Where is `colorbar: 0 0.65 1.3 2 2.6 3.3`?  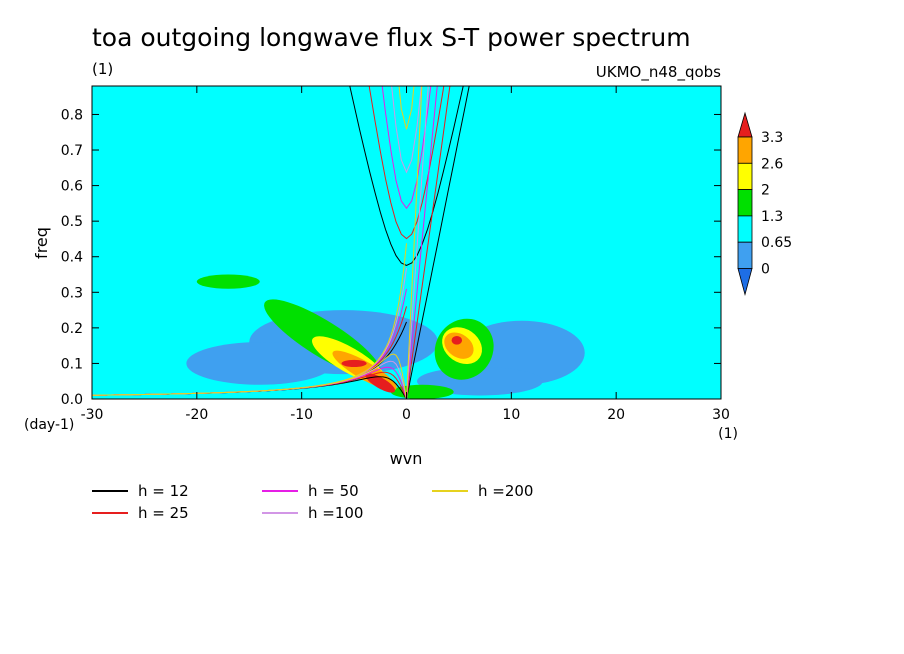
colorbar: 0 0.65 1.3 2 2.6 3.3 is located at coordinates (764, 204).